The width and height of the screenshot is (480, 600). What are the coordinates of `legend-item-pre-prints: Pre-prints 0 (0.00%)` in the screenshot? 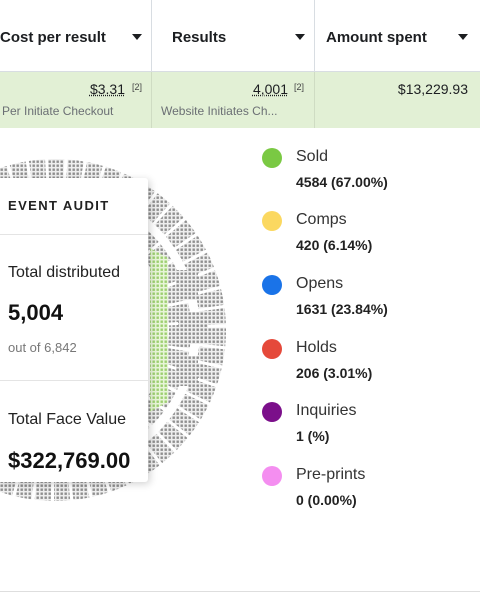 It's located at (367, 491).